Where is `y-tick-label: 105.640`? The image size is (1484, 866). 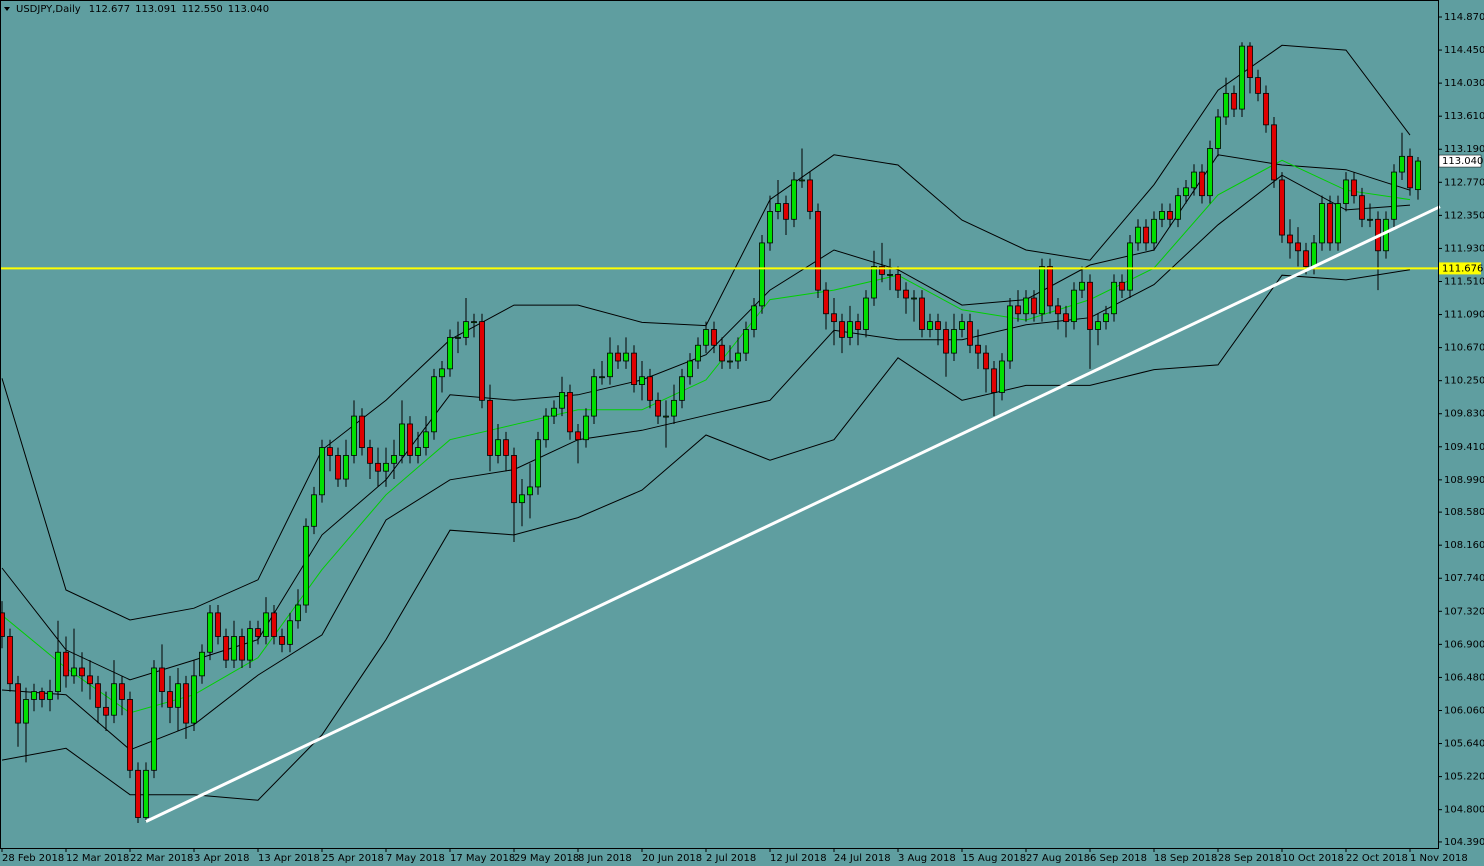
y-tick-label: 105.640 is located at coordinates (1464, 744).